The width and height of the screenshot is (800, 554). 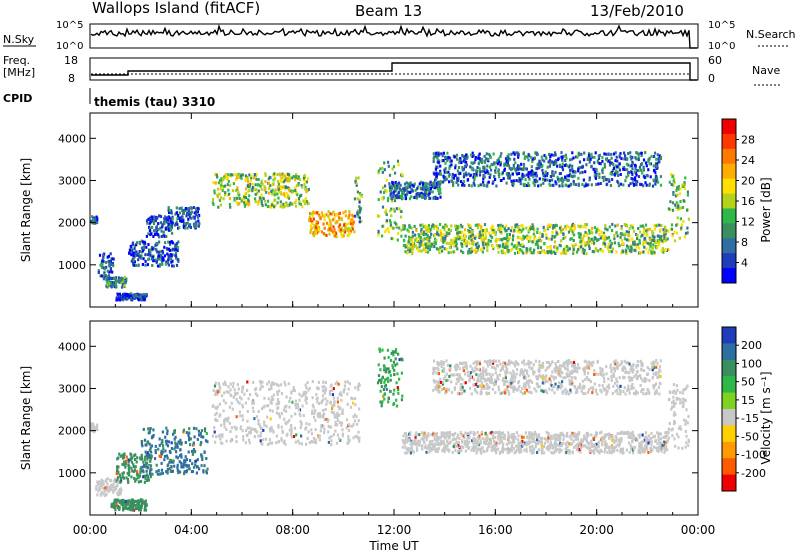 What do you see at coordinates (729, 186) in the screenshot?
I see `colorbar-swatch` at bounding box center [729, 186].